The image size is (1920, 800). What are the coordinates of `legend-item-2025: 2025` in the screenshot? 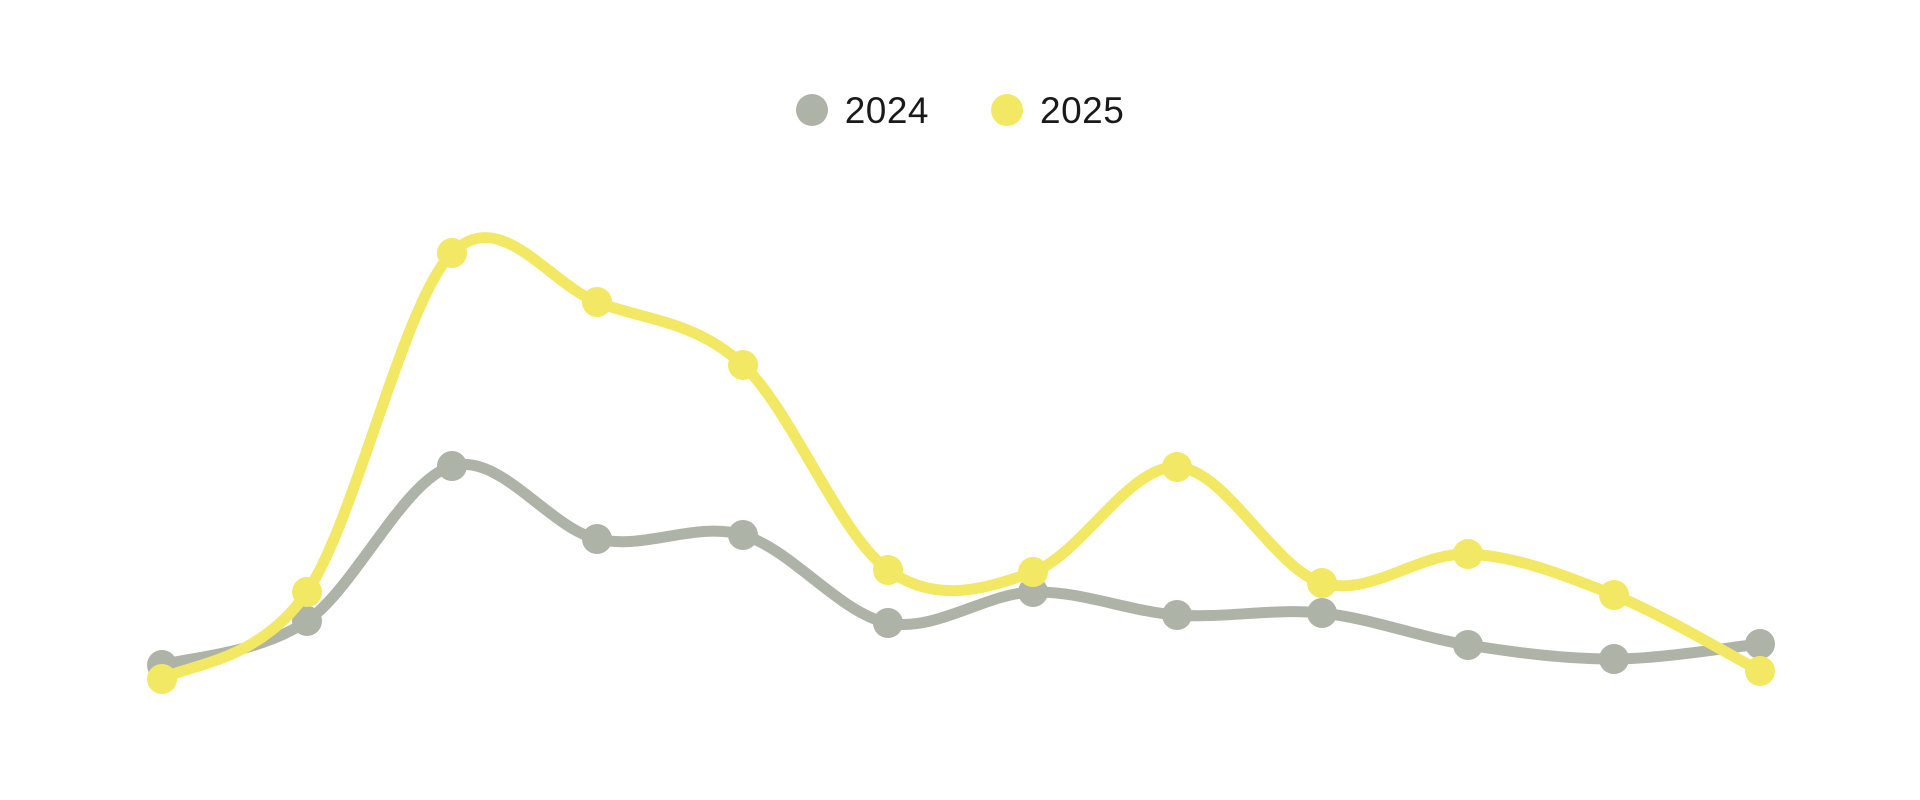 It's located at (1057, 109).